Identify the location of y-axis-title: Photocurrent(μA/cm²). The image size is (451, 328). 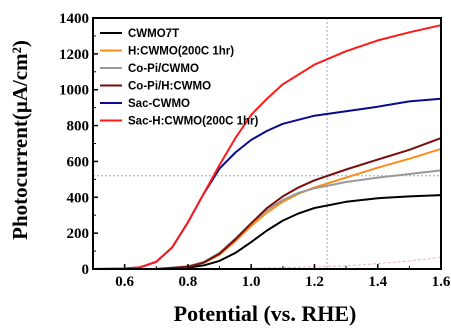
(20, 140).